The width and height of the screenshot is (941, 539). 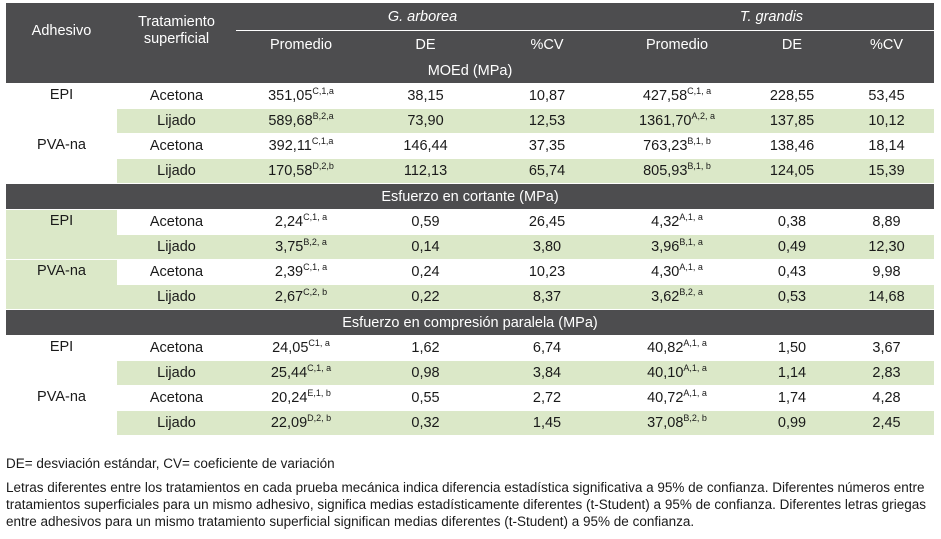 I want to click on mean-value: 351,05, so click(x=290, y=96).